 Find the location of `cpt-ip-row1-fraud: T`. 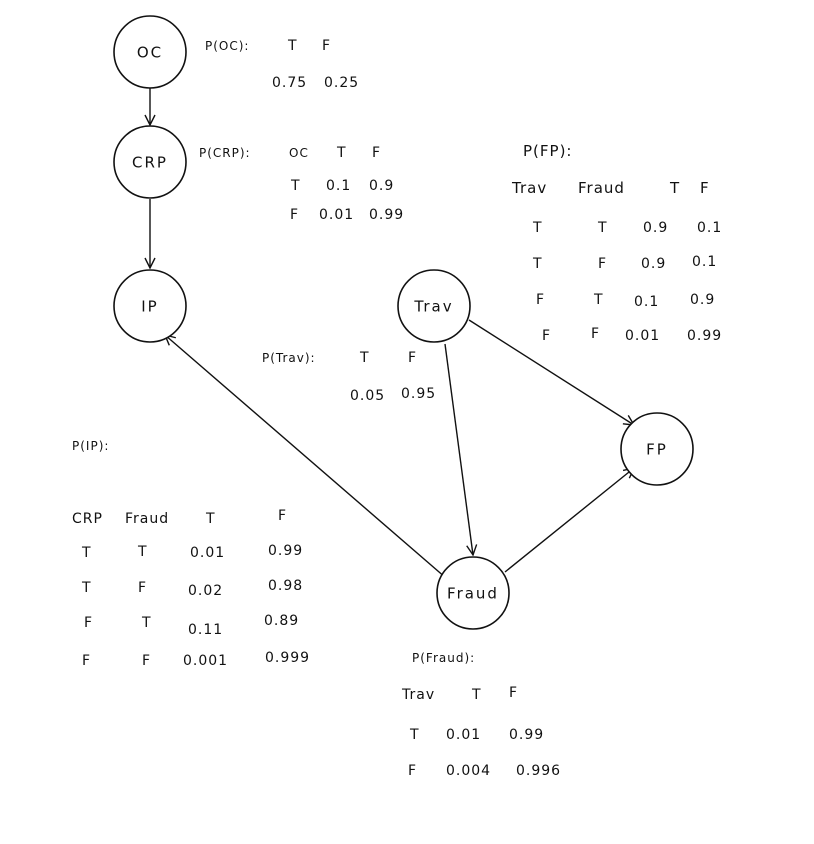

cpt-ip-row1-fraud: T is located at coordinates (142, 552).